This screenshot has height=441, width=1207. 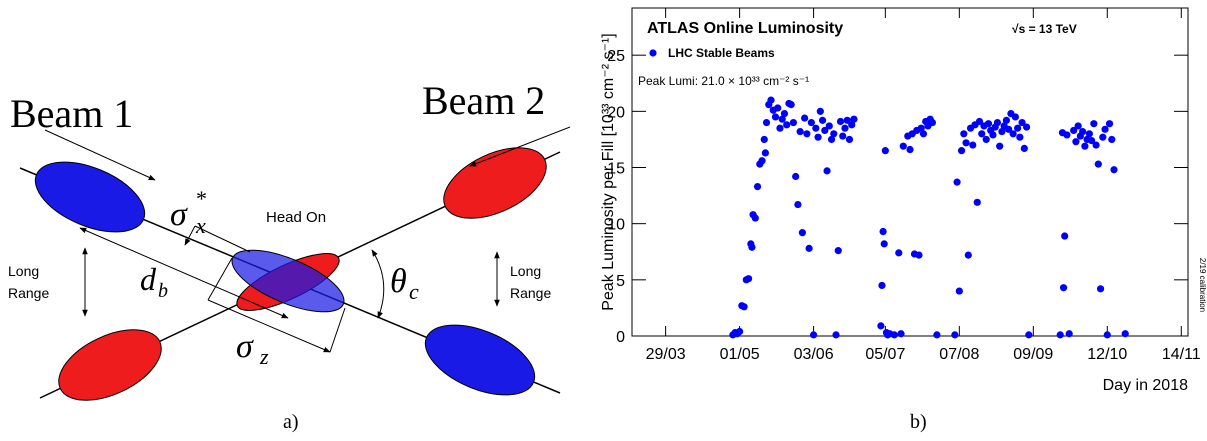 I want to click on beam1-label: Beam 1, so click(x=71, y=113).